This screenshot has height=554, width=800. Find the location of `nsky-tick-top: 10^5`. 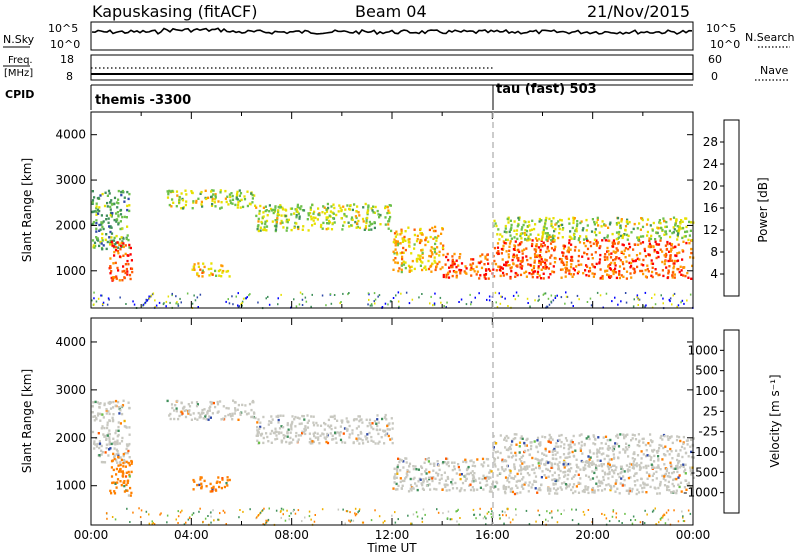

nsky-tick-top: 10^5 is located at coordinates (63, 28).